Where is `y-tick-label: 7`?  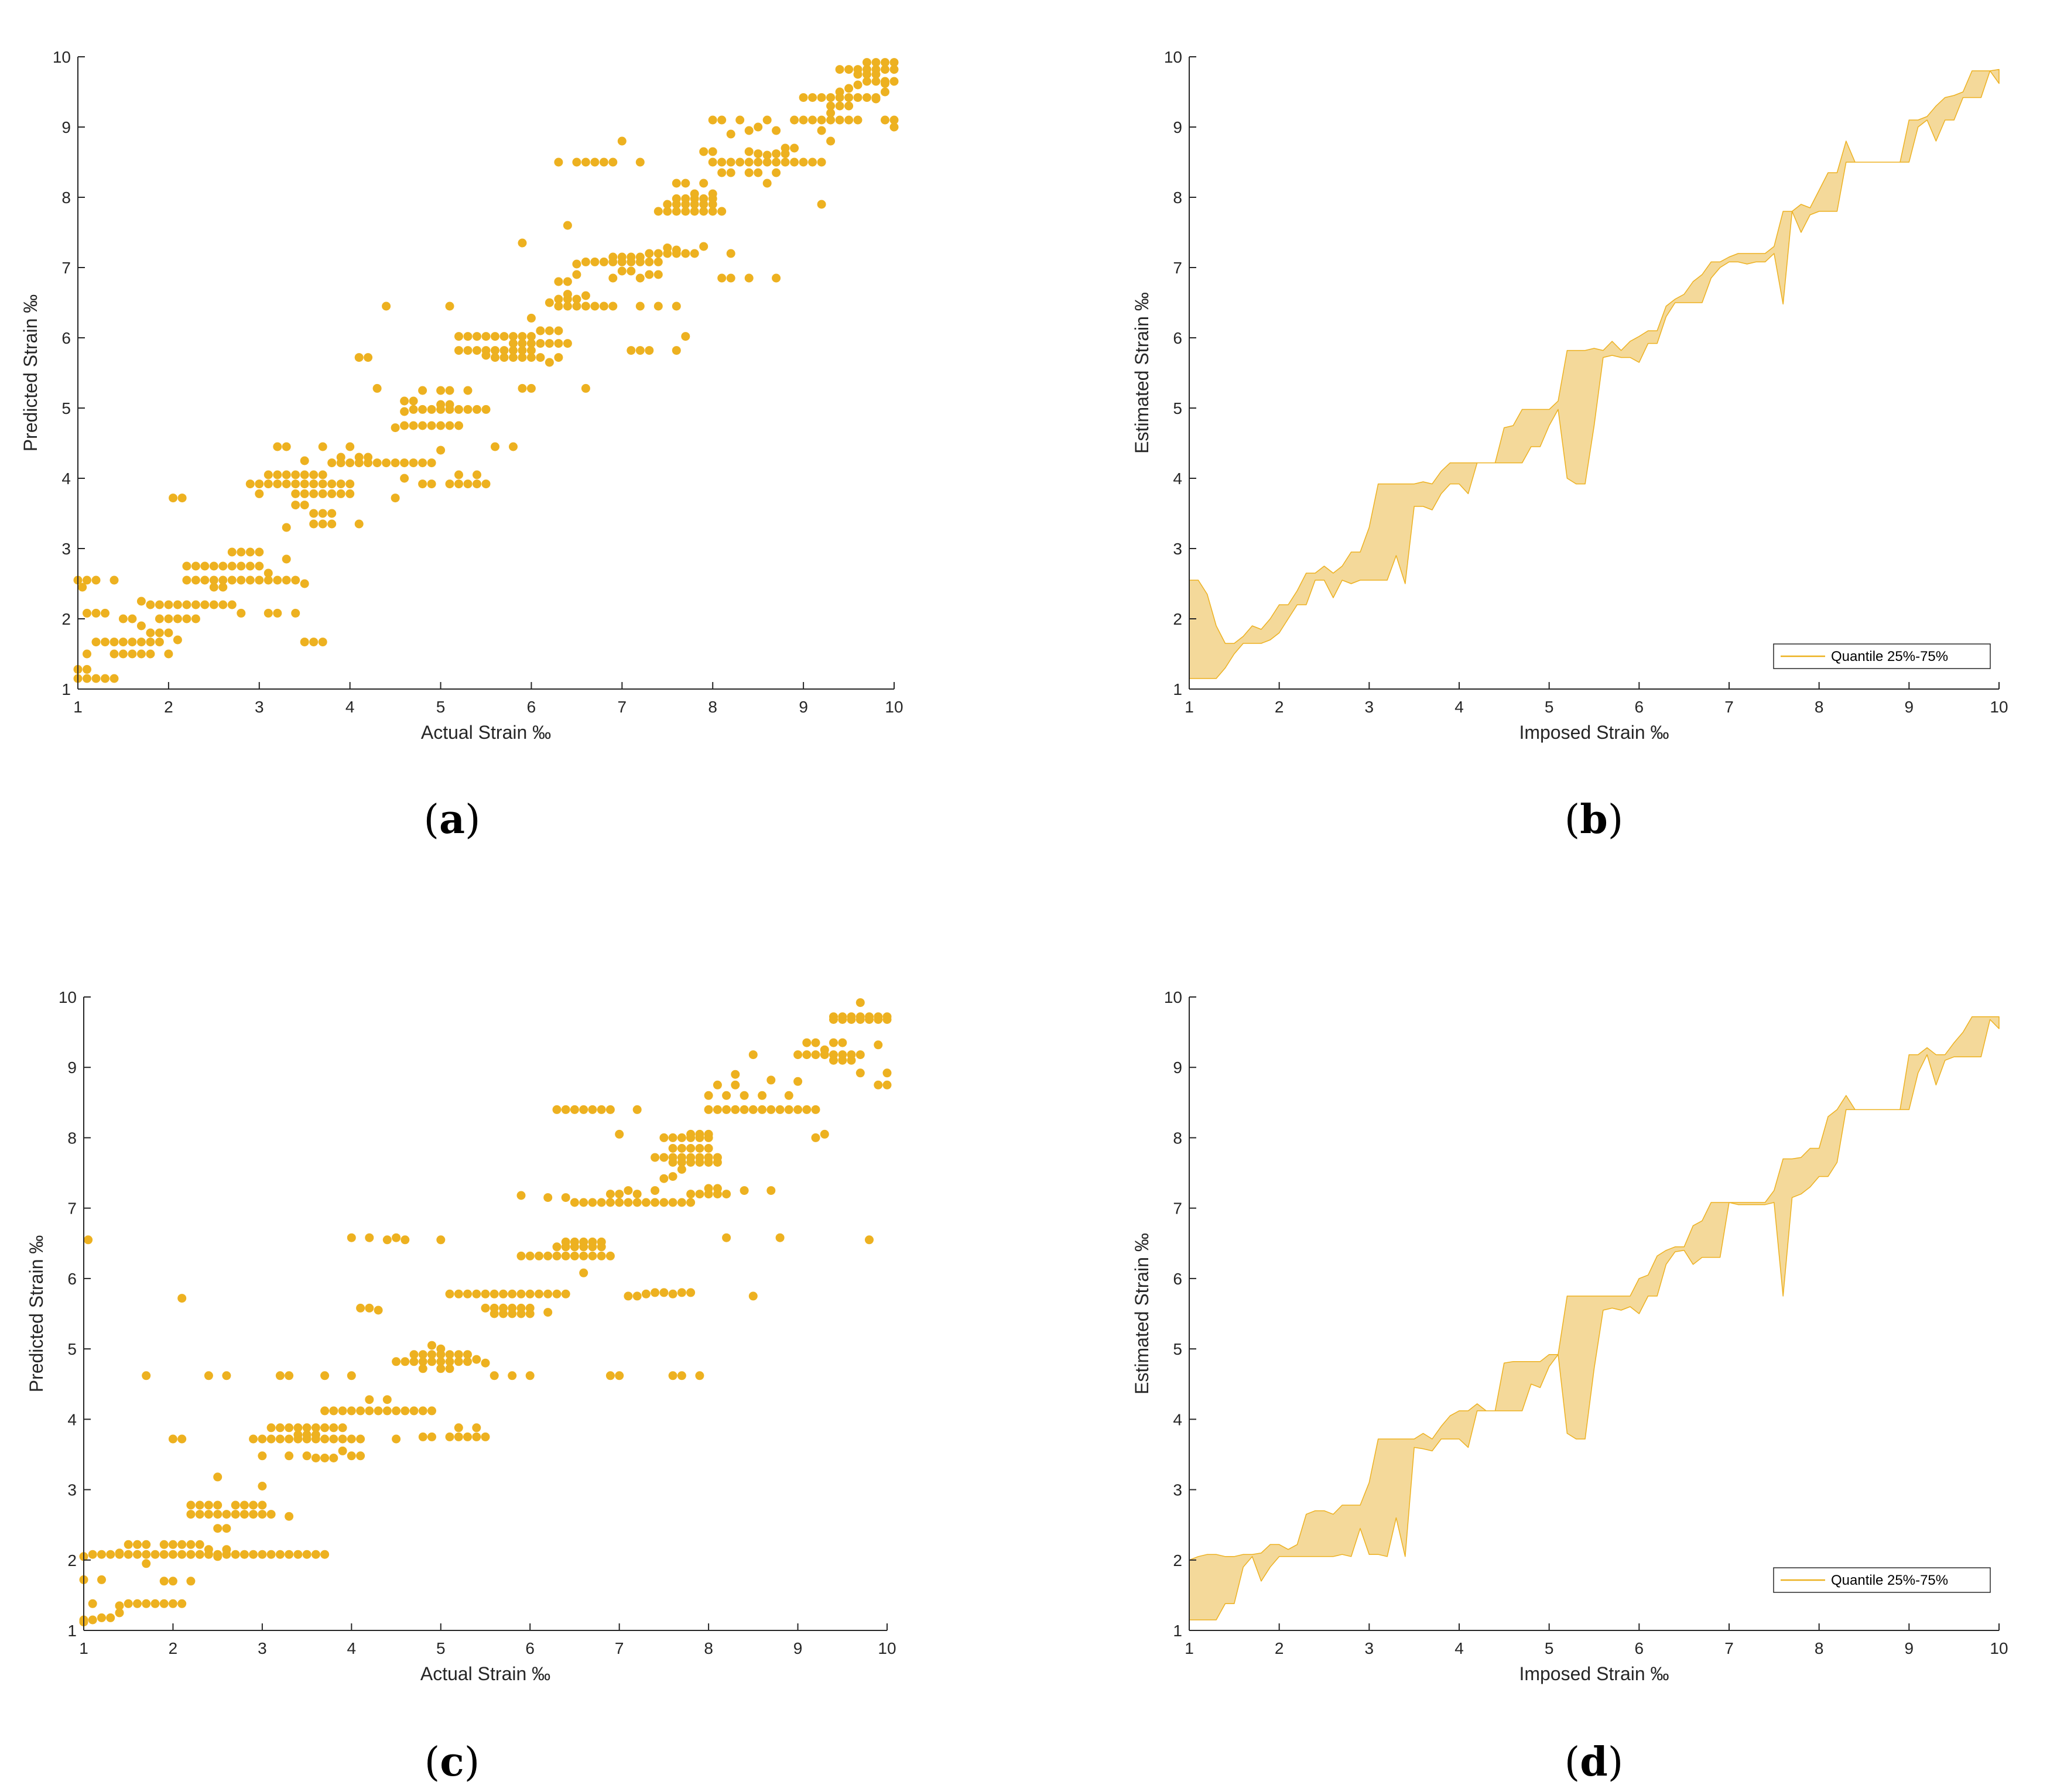
y-tick-label: 7 is located at coordinates (1177, 1209).